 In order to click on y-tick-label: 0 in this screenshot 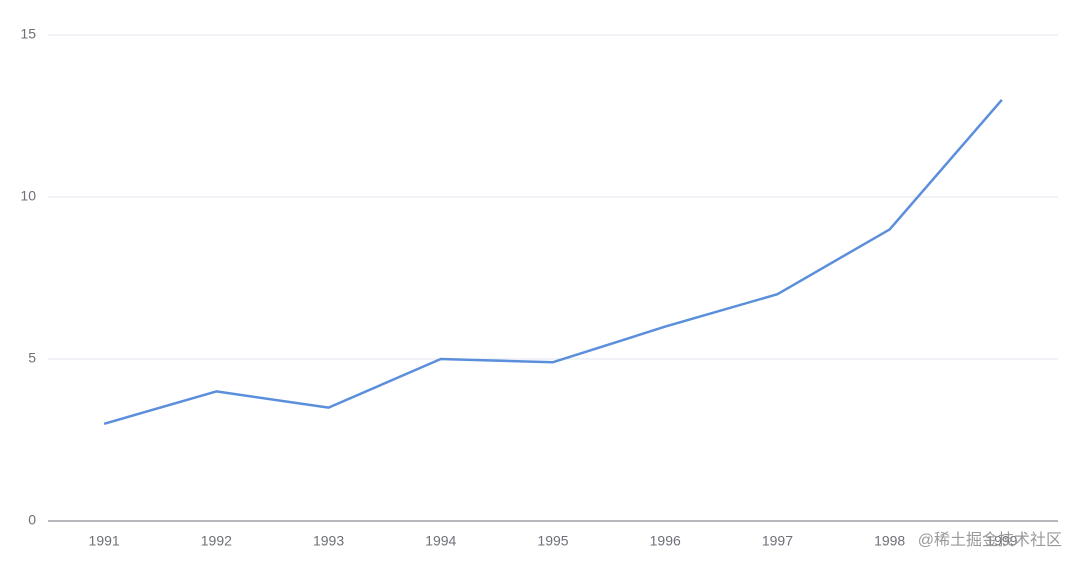, I will do `click(32, 520)`.